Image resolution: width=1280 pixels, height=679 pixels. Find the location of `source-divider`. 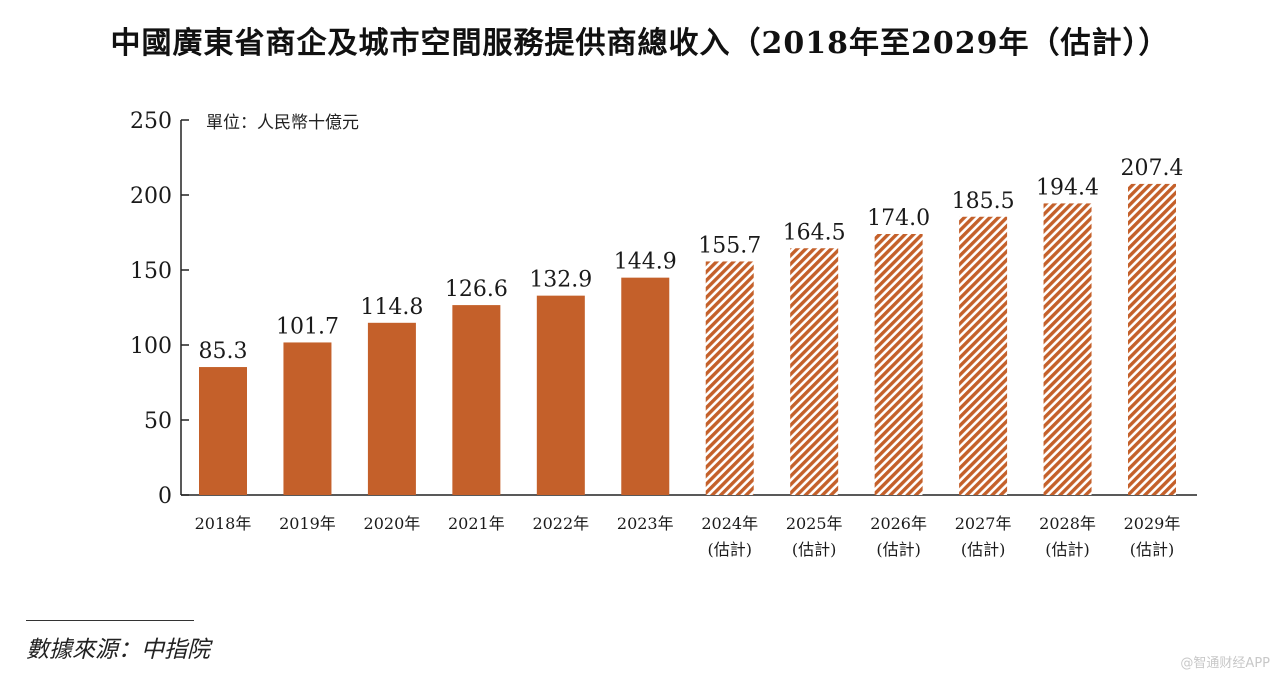

source-divider is located at coordinates (110, 620).